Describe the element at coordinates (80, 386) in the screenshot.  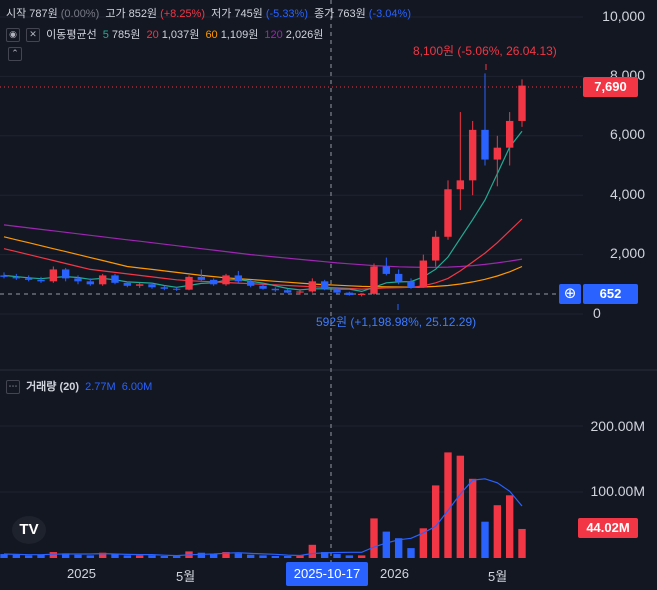
I see `volume-legend: ⋯ 거래량 (20) 2.77M 6.00M` at that location.